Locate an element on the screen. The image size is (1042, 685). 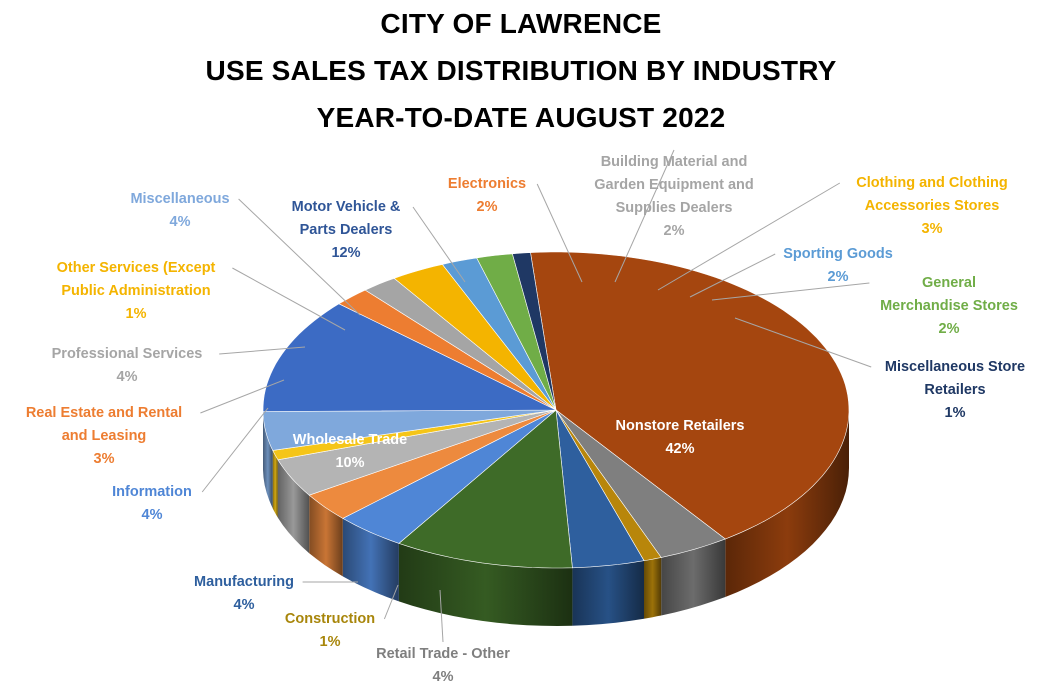
chart-title-line-1: CITY OF LAWRENCE is located at coordinates (521, 23).